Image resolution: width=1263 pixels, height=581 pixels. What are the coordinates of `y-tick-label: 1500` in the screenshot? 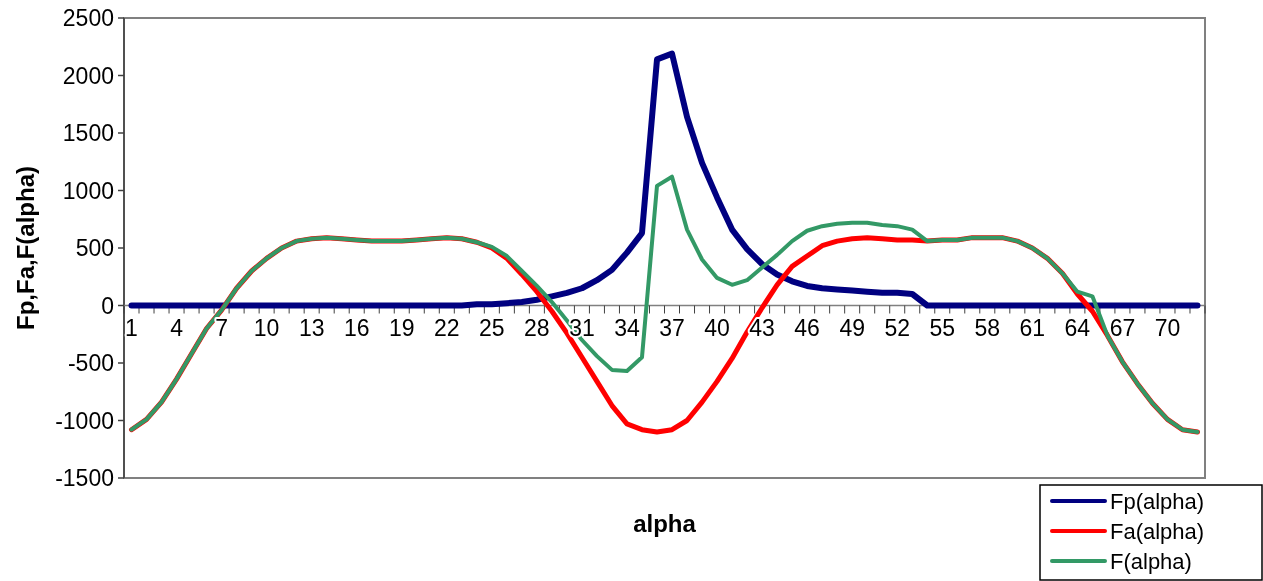 It's located at (88, 133).